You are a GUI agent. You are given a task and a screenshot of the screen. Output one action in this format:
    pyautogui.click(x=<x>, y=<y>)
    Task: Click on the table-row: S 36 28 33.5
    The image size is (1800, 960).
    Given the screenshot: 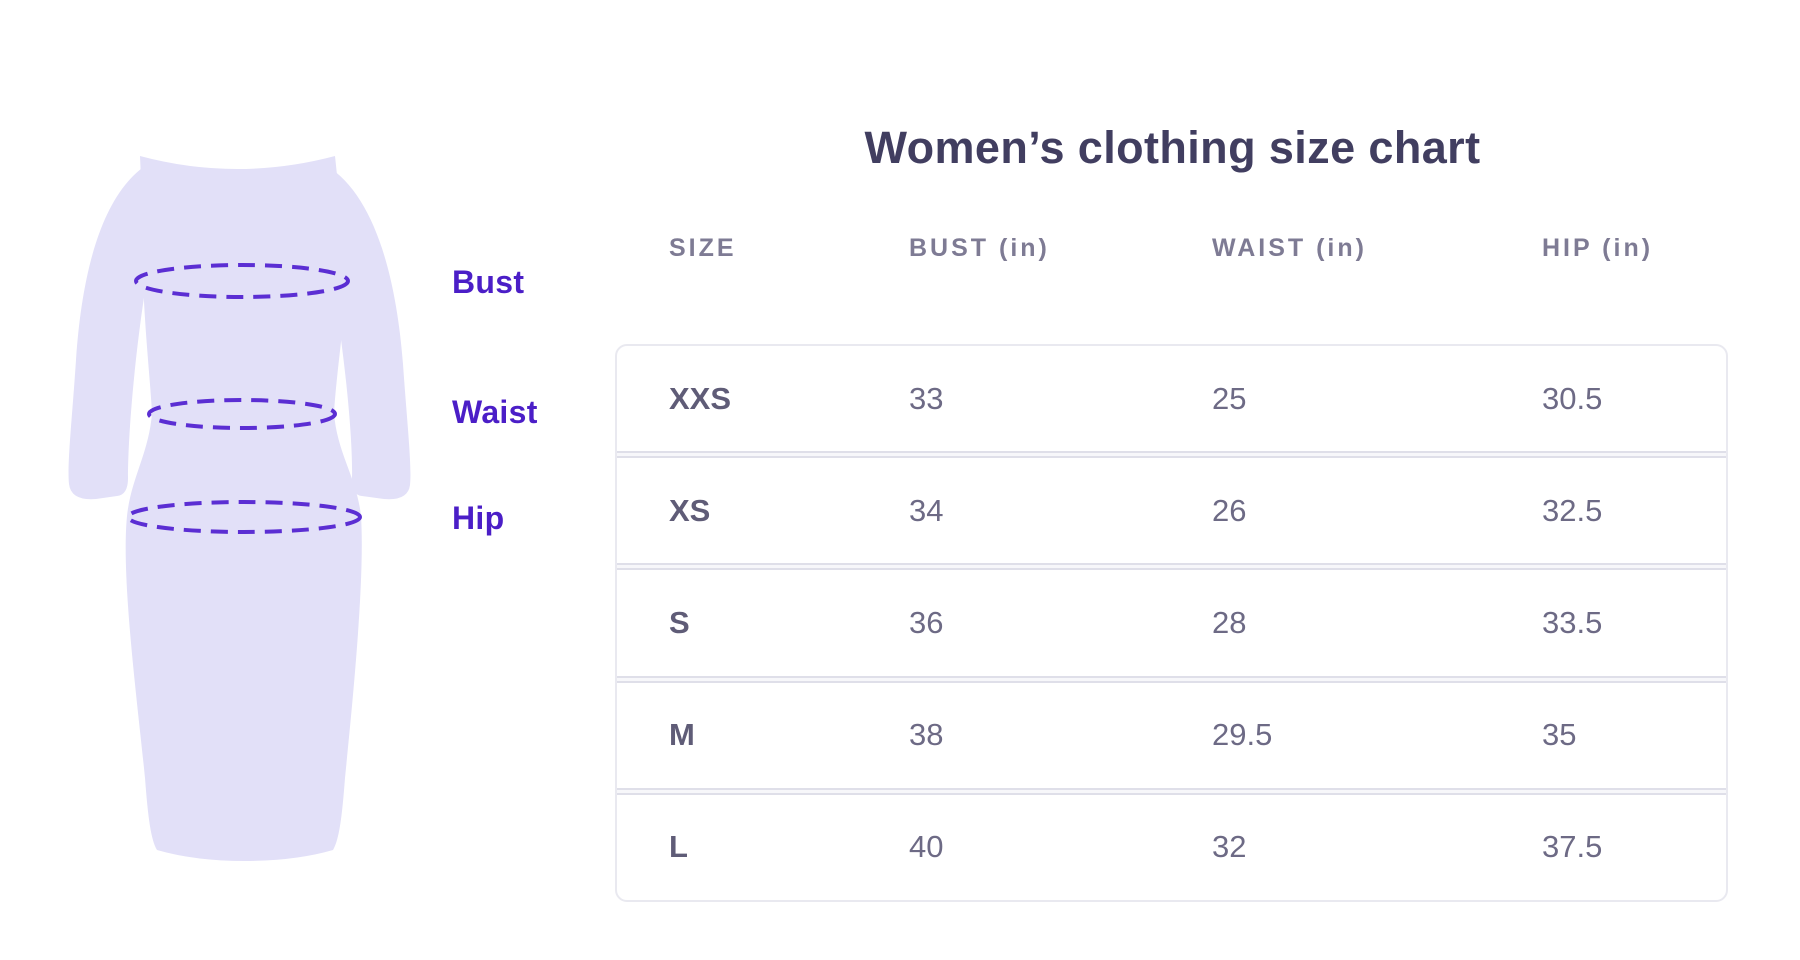 What is the action you would take?
    pyautogui.click(x=1171, y=622)
    